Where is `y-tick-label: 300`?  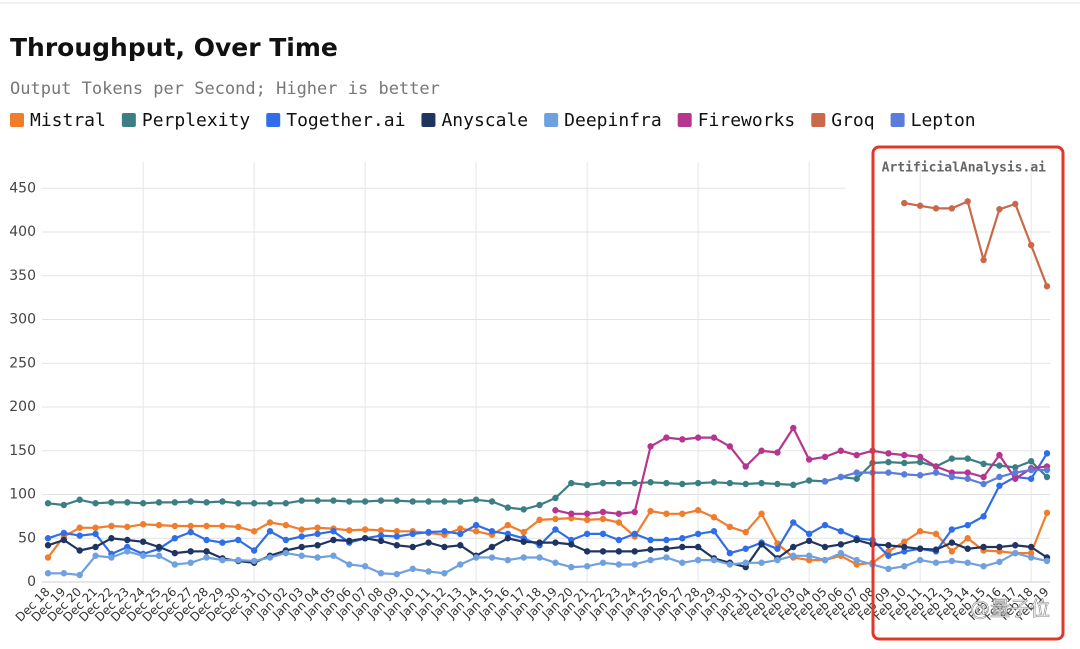 y-tick-label: 300 is located at coordinates (22, 320).